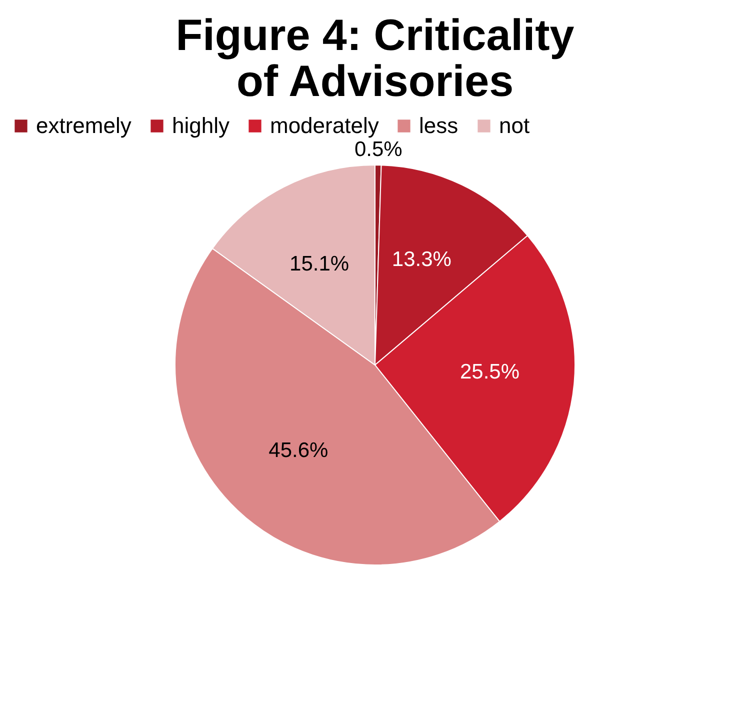 The width and height of the screenshot is (750, 722). I want to click on legend-label: highly, so click(201, 125).